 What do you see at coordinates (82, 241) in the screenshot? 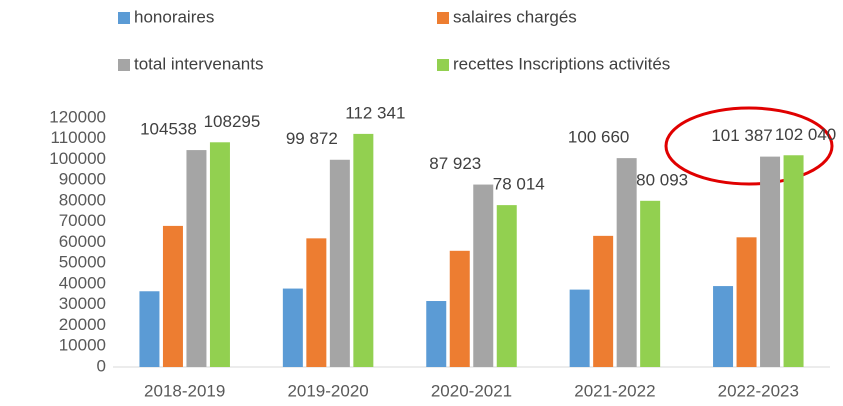
I see `y-tick-label: 60000` at bounding box center [82, 241].